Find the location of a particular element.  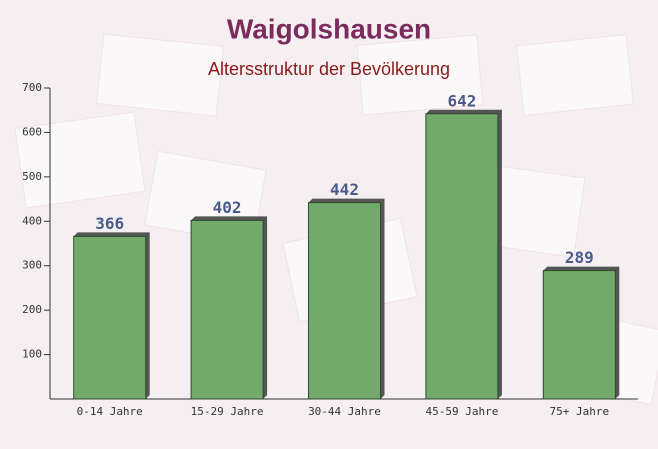

y-tick-label: 600 is located at coordinates (32, 131).